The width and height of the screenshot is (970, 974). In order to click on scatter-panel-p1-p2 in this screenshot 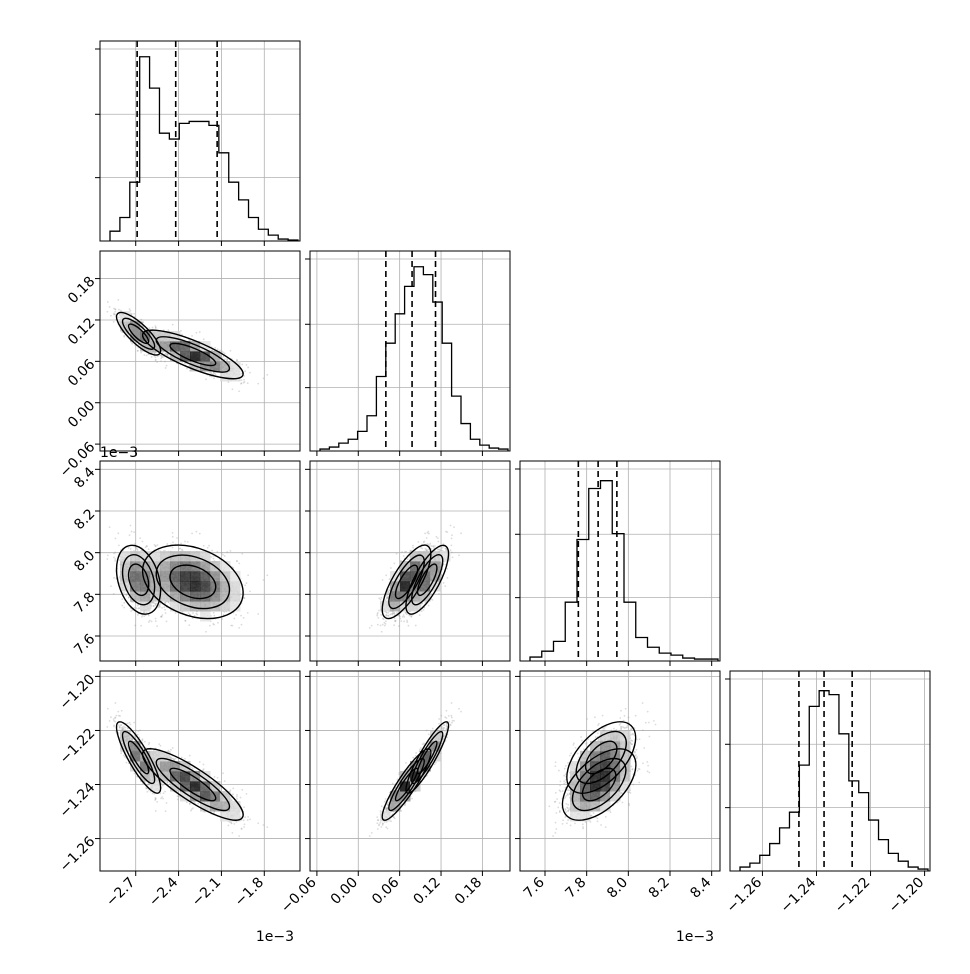, I will do `click(410, 561)`.